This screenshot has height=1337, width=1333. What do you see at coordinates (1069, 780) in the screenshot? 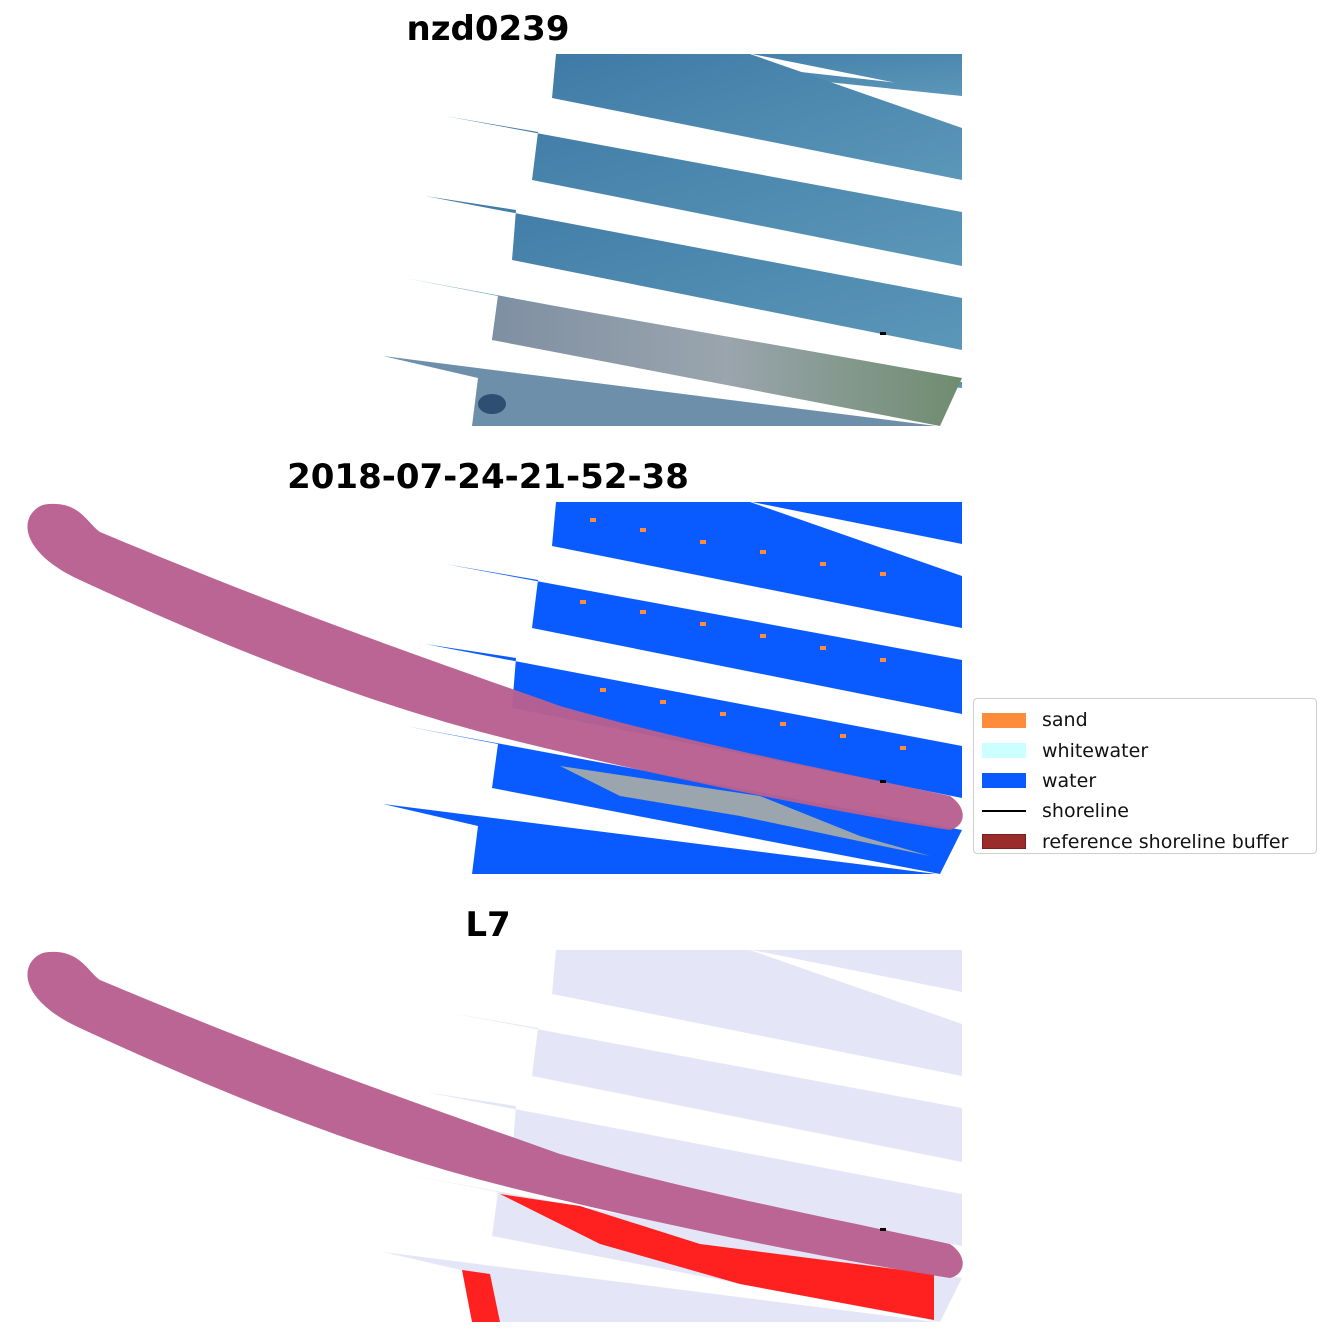
I see `legend-label-water: water` at bounding box center [1069, 780].